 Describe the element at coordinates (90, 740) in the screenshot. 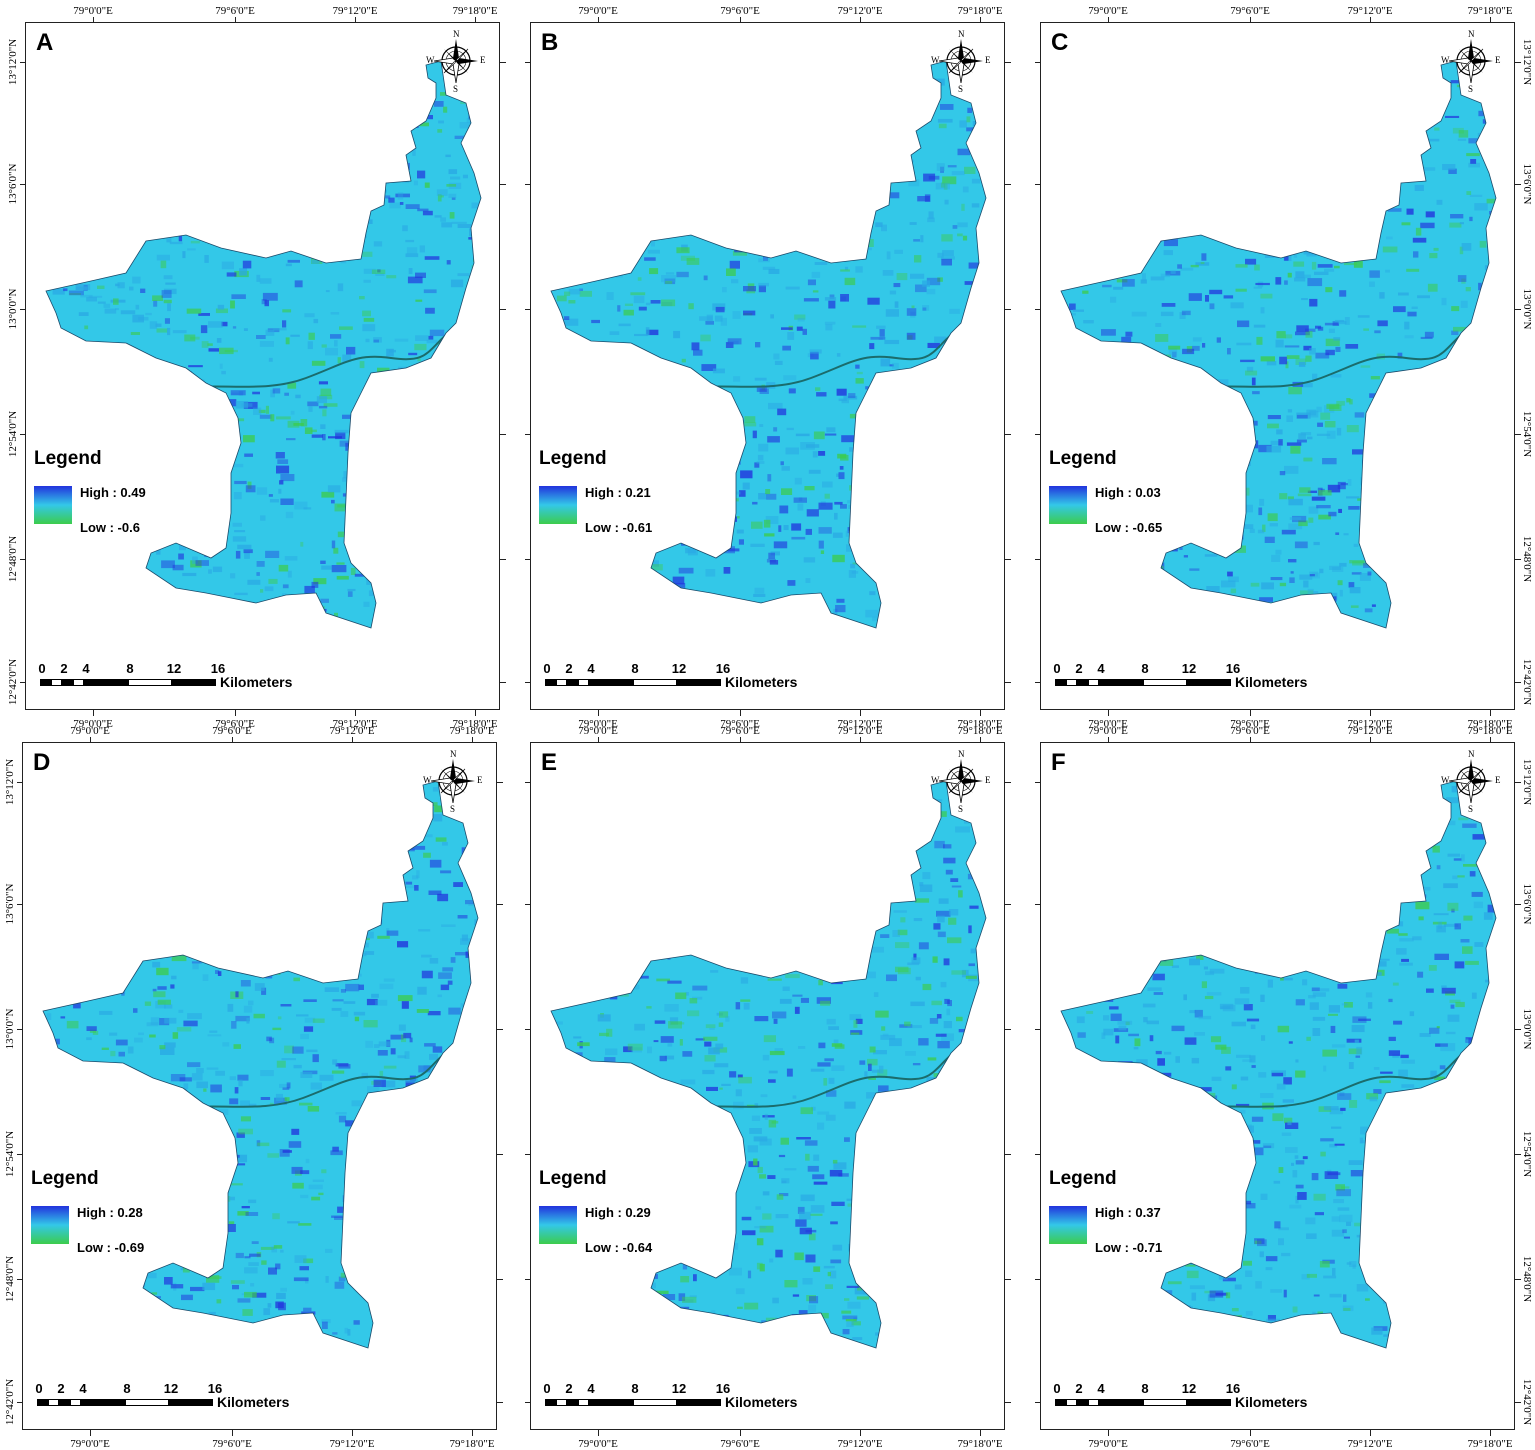

I see `tick-mark` at that location.